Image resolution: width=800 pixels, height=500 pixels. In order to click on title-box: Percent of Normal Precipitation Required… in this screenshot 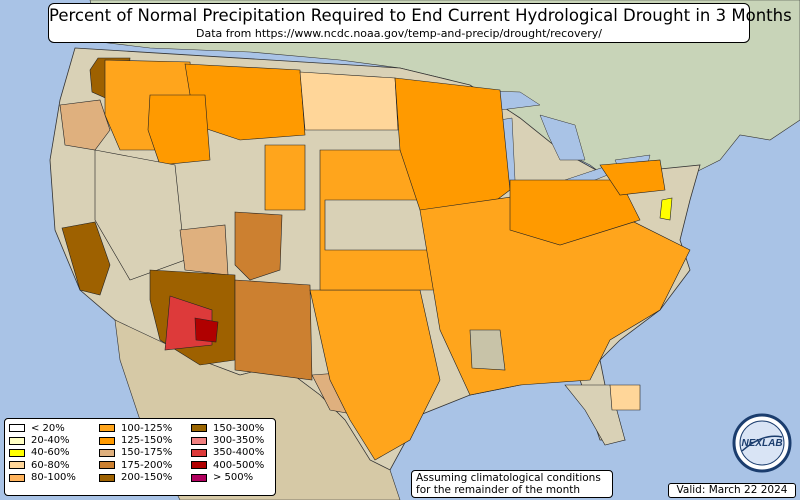, I will do `click(420, 23)`.